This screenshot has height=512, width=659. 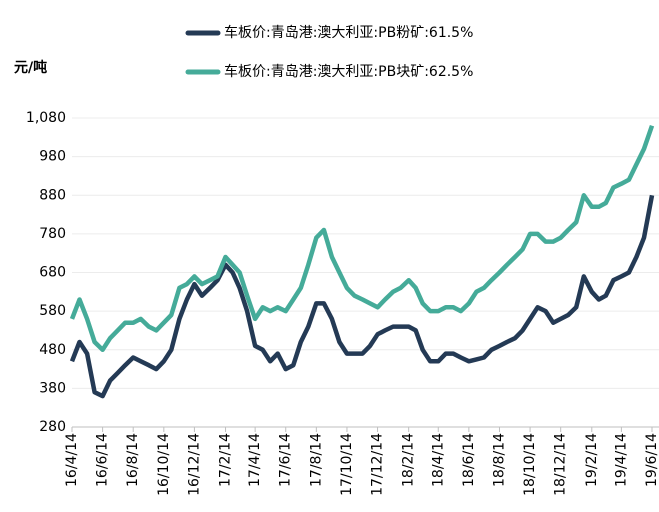 What do you see at coordinates (348, 71) in the screenshot?
I see `legend-label: 车板价:青岛港:澳大利亚:PB块矿:62.5%` at bounding box center [348, 71].